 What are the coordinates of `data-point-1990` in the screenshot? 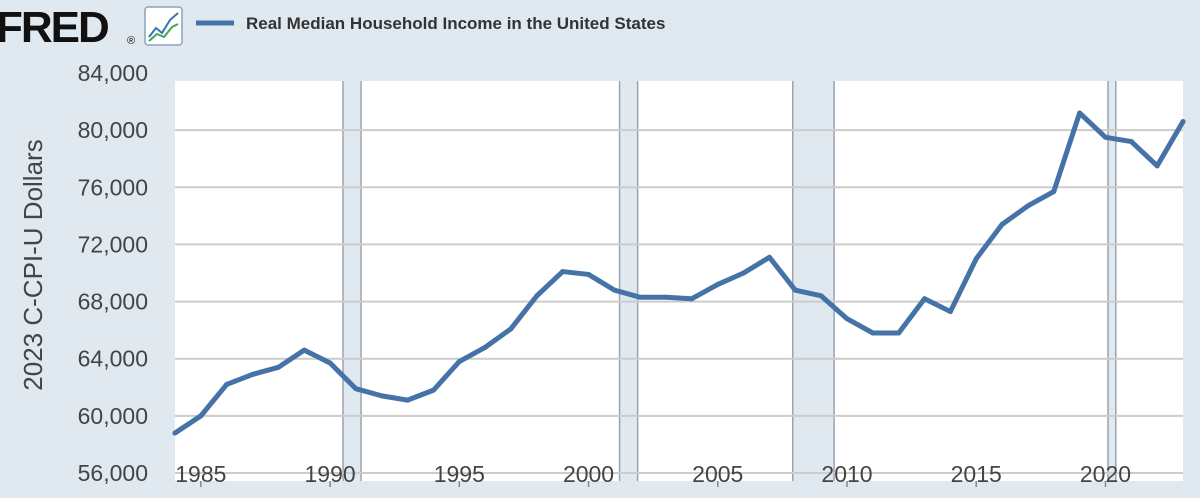 It's located at (330, 363).